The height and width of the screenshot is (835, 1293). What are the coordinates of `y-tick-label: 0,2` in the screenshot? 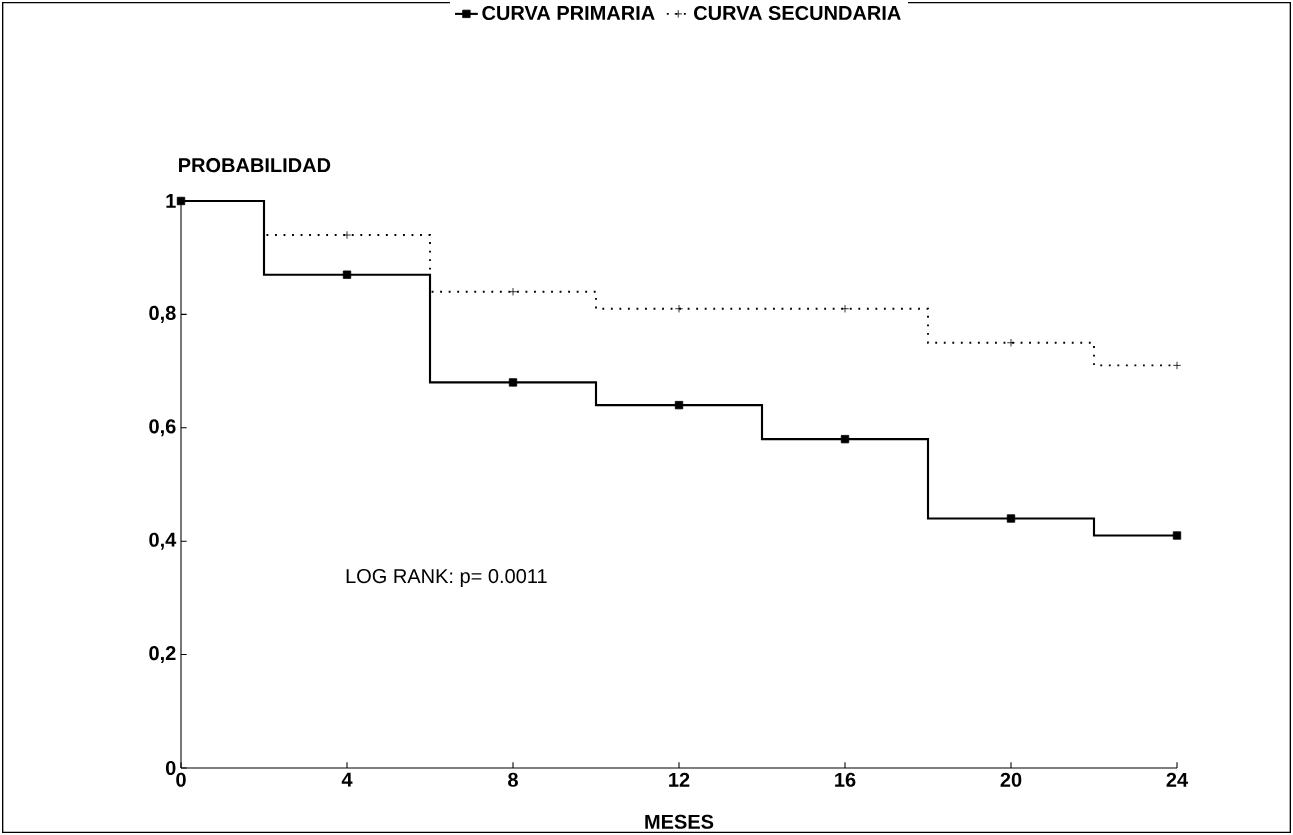 It's located at (162, 655).